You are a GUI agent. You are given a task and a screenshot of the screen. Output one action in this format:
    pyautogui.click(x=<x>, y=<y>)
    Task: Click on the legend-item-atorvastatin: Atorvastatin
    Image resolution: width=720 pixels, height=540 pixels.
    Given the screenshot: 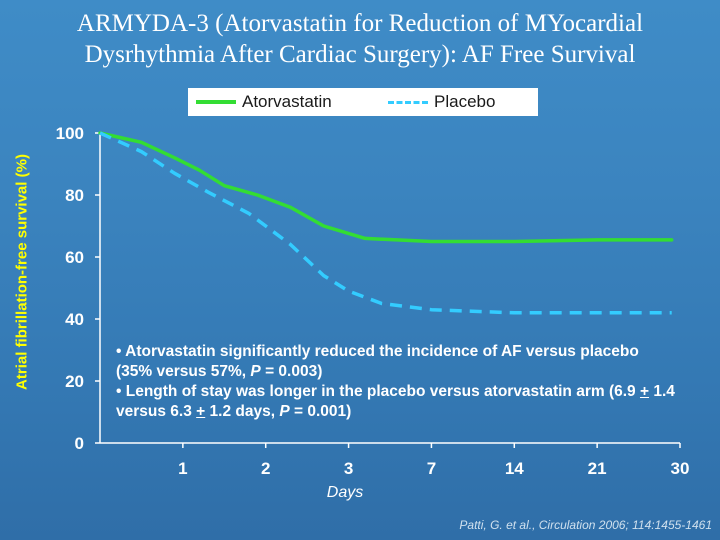 What is the action you would take?
    pyautogui.click(x=264, y=102)
    